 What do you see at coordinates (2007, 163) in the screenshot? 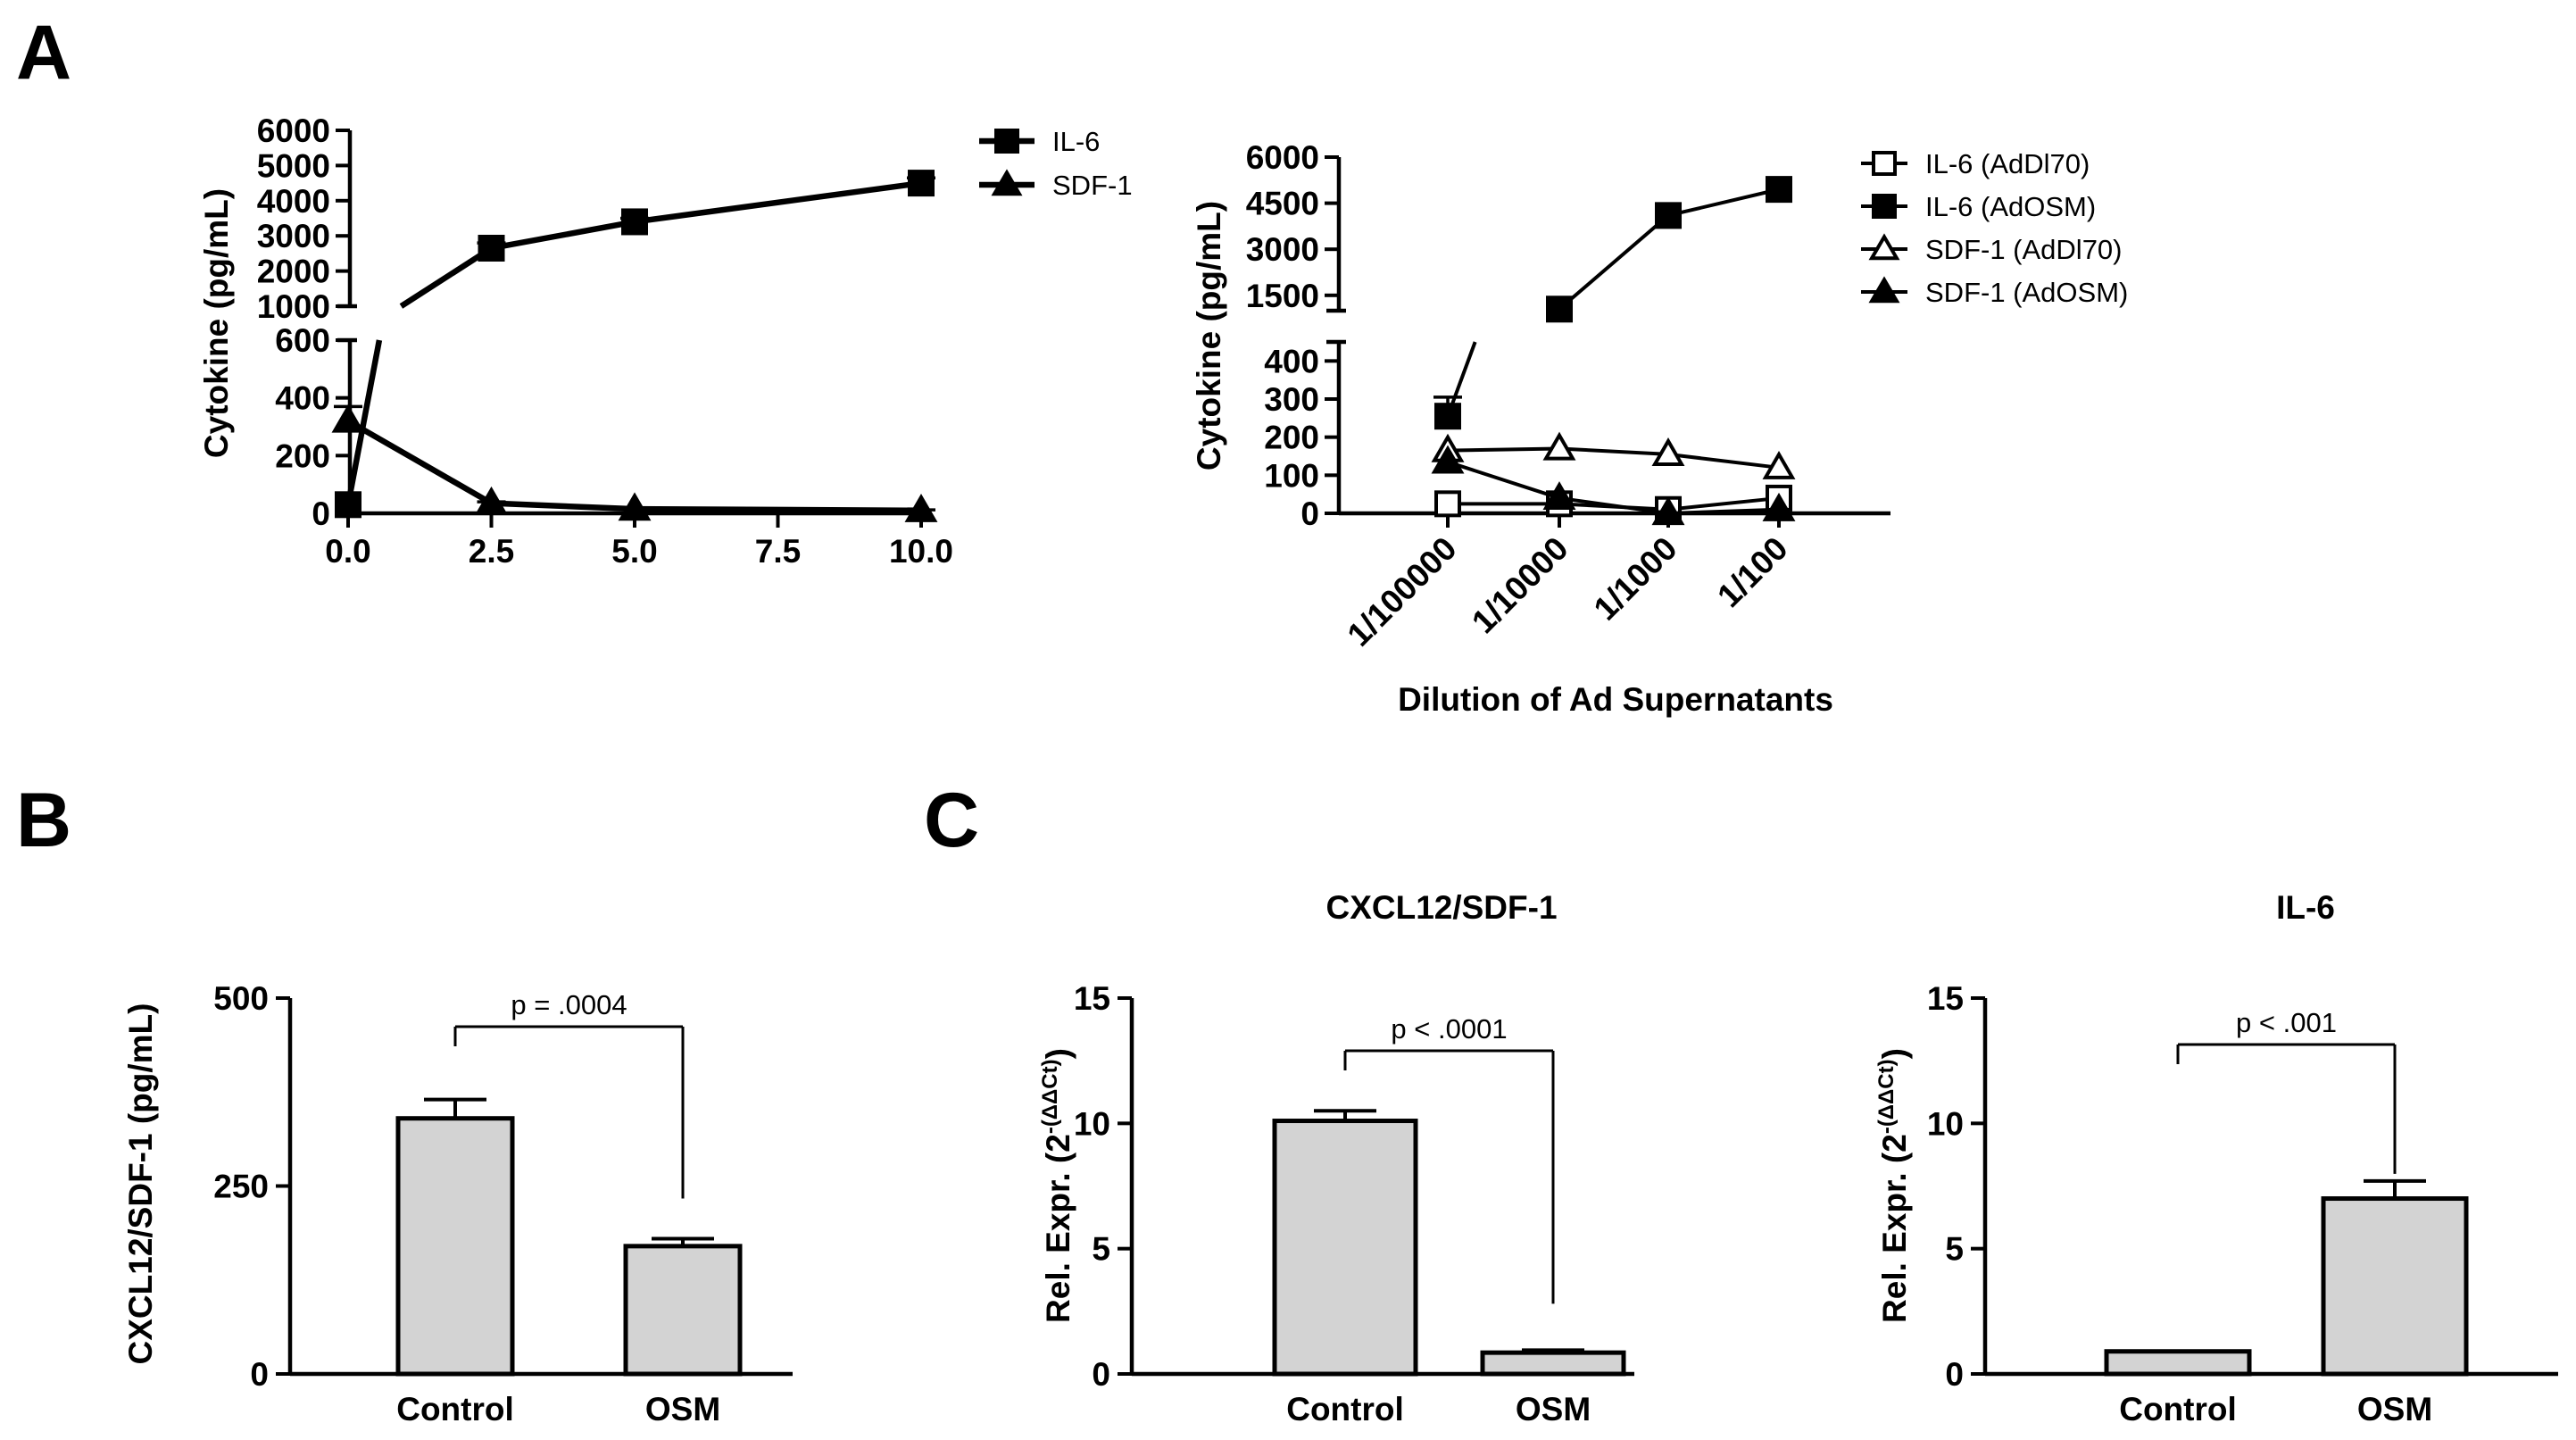
I see `legend-label: IL-6 (AdDl70)` at bounding box center [2007, 163].